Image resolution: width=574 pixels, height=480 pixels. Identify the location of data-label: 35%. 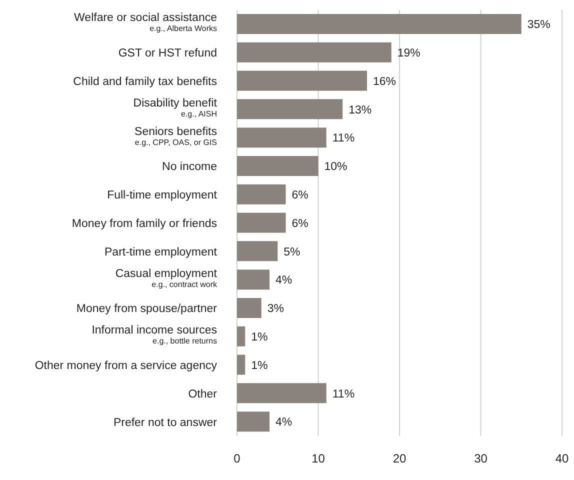
(538, 25).